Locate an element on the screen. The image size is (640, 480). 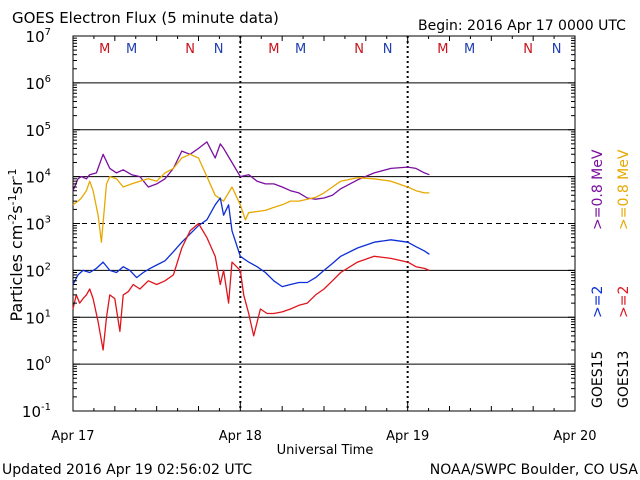
legend-row: GOES15 >=2 >=0.8 MeV is located at coordinates (598, 278).